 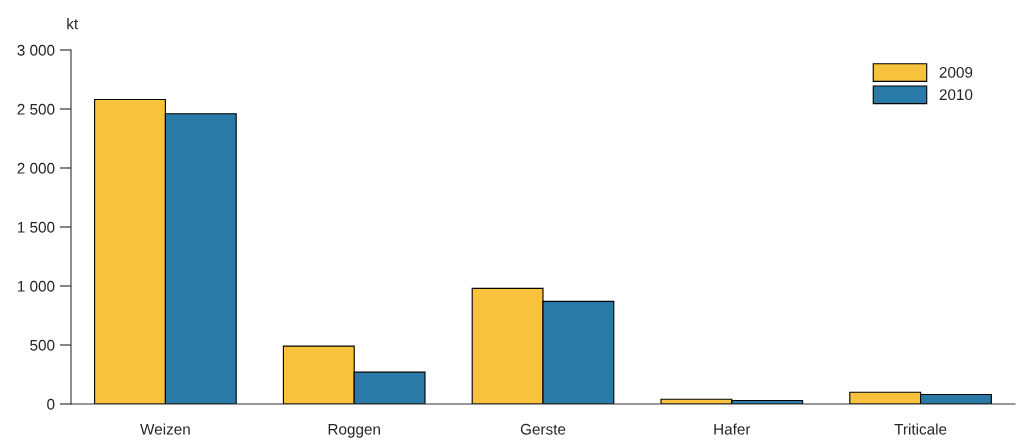 I want to click on x-tick-label: Weizen, so click(x=165, y=429).